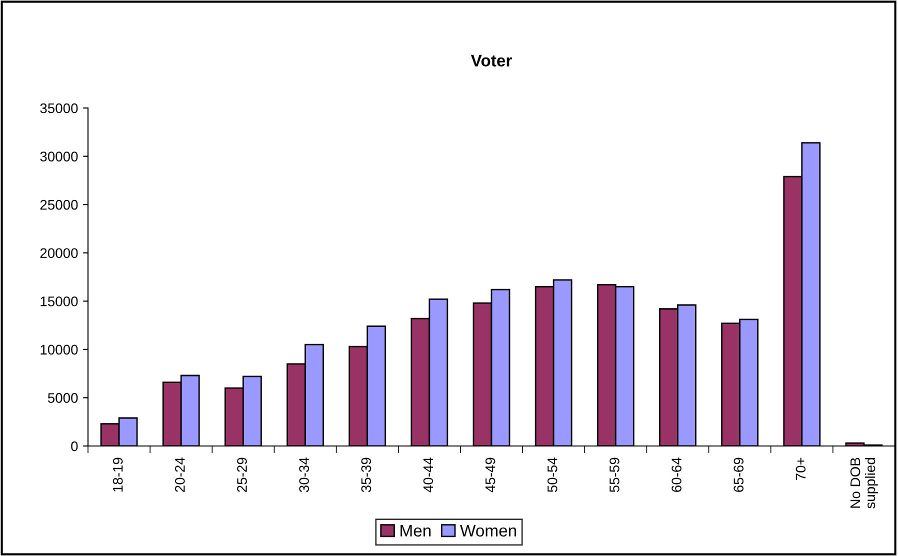 This screenshot has width=898, height=556. Describe the element at coordinates (490, 475) in the screenshot. I see `x-tick-label: 45-49` at that location.